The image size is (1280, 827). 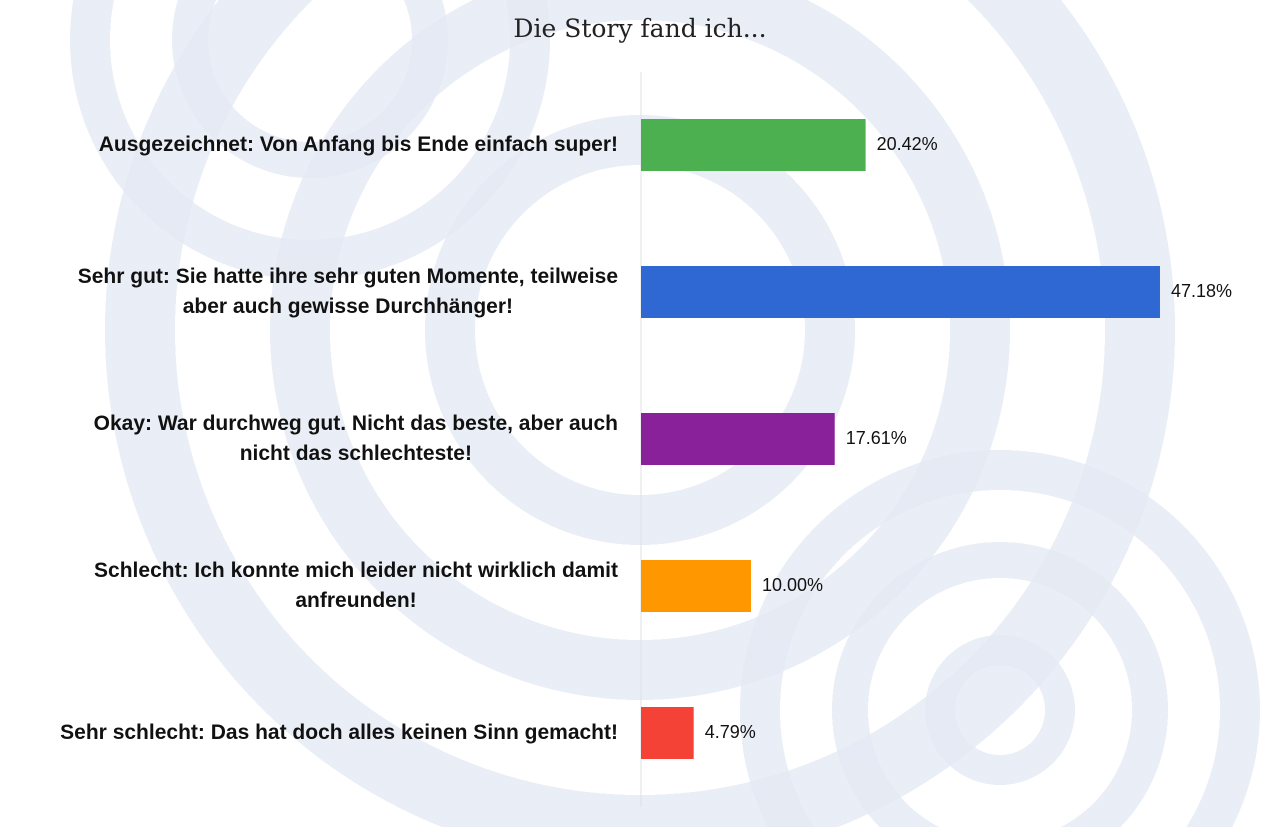 What do you see at coordinates (347, 306) in the screenshot?
I see `category-label-line: aber auch gewisse Durchhänger!` at bounding box center [347, 306].